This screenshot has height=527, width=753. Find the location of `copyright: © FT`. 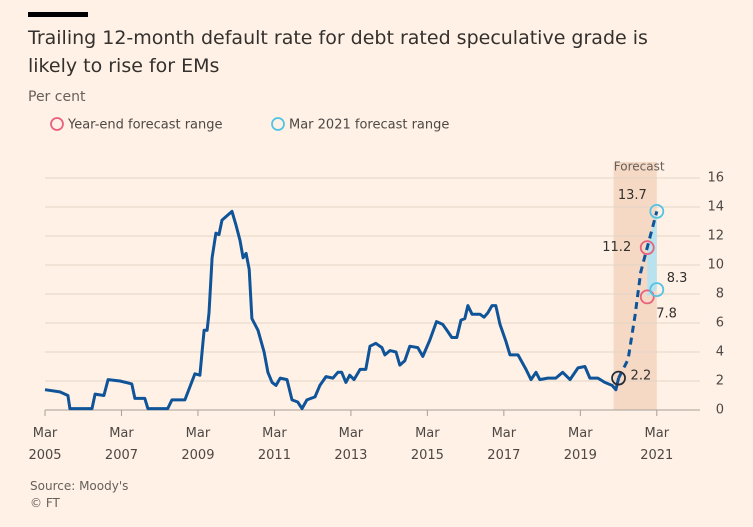

copyright: © FT is located at coordinates (45, 503).